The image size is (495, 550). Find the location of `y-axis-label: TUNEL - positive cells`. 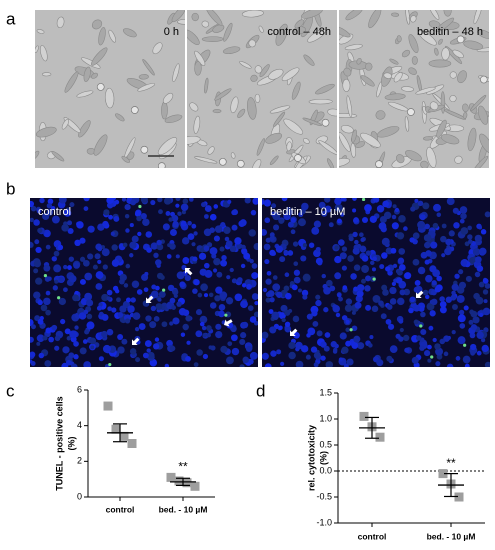

y-axis-label: TUNEL - positive cells is located at coordinates (59, 443).